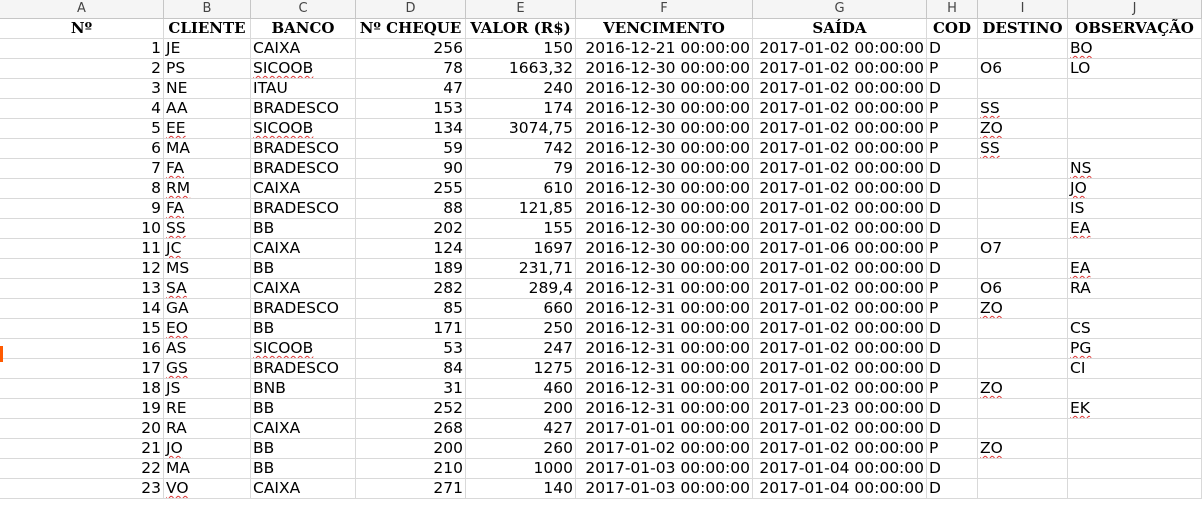 The height and width of the screenshot is (507, 1202). What do you see at coordinates (82, 489) in the screenshot?
I see `cell: 23` at bounding box center [82, 489].